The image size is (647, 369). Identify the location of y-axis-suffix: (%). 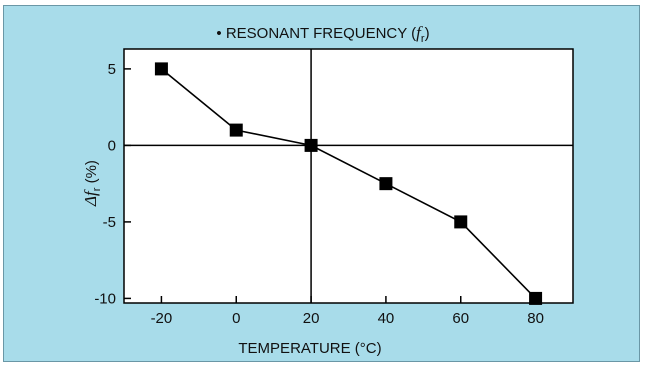
(91, 174).